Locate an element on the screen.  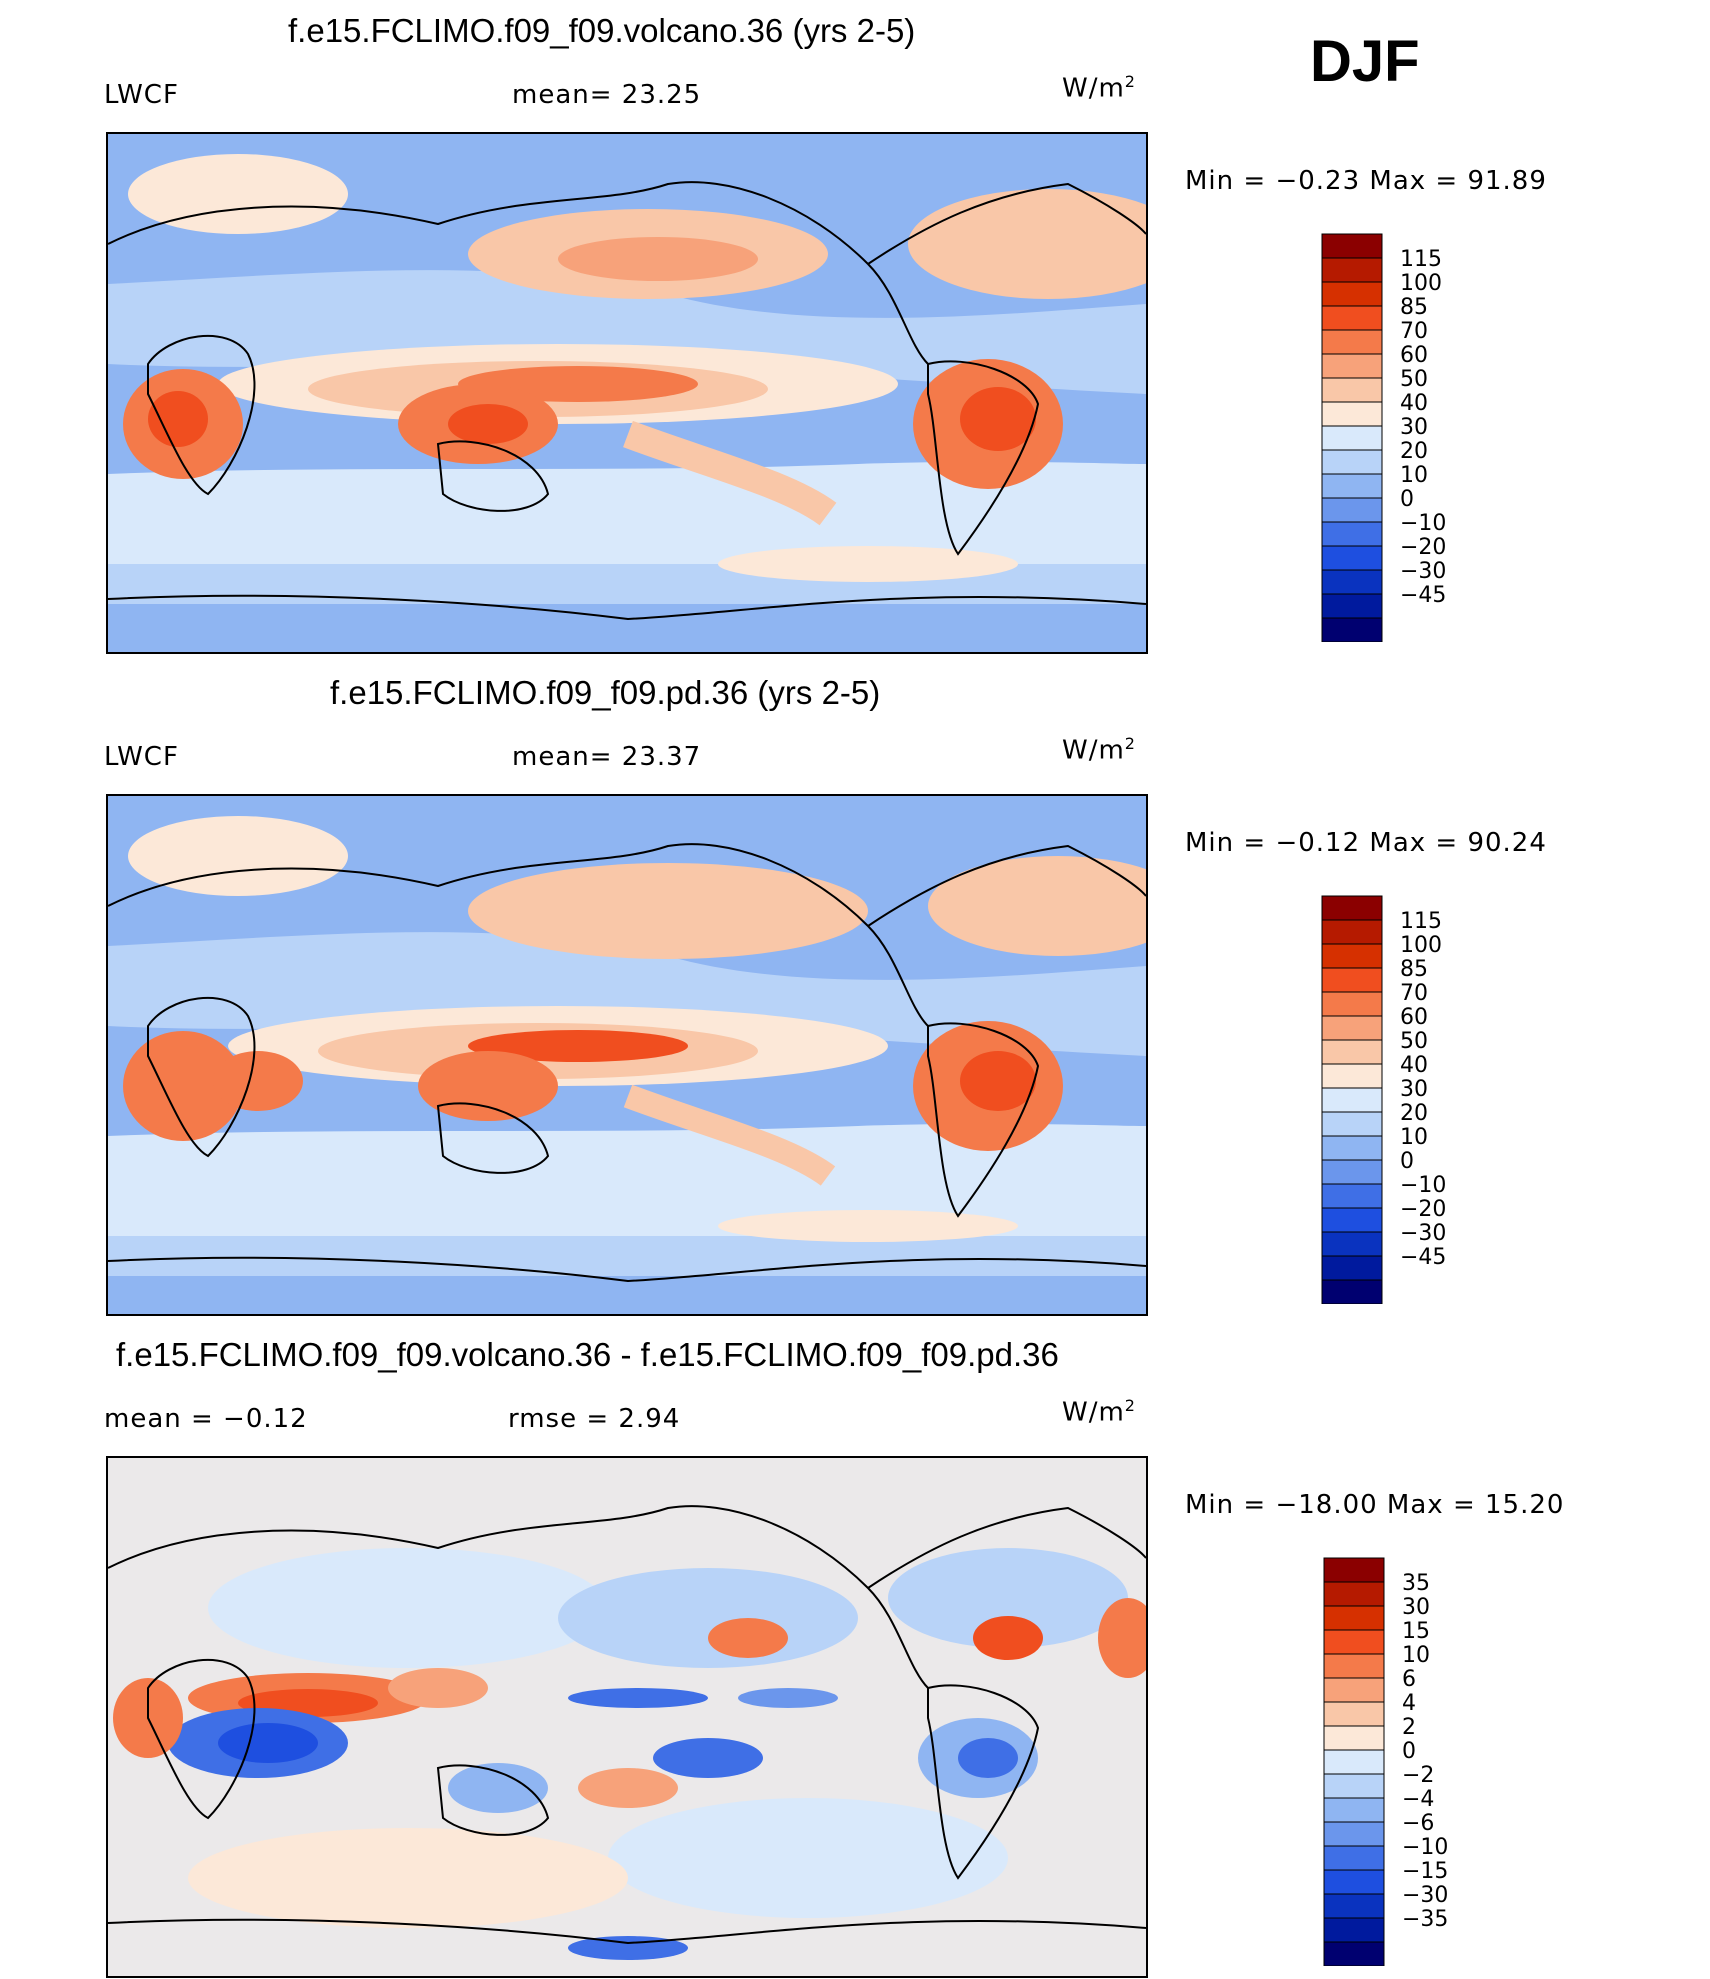
colorbar-tick-label: −20 is located at coordinates (1423, 547).